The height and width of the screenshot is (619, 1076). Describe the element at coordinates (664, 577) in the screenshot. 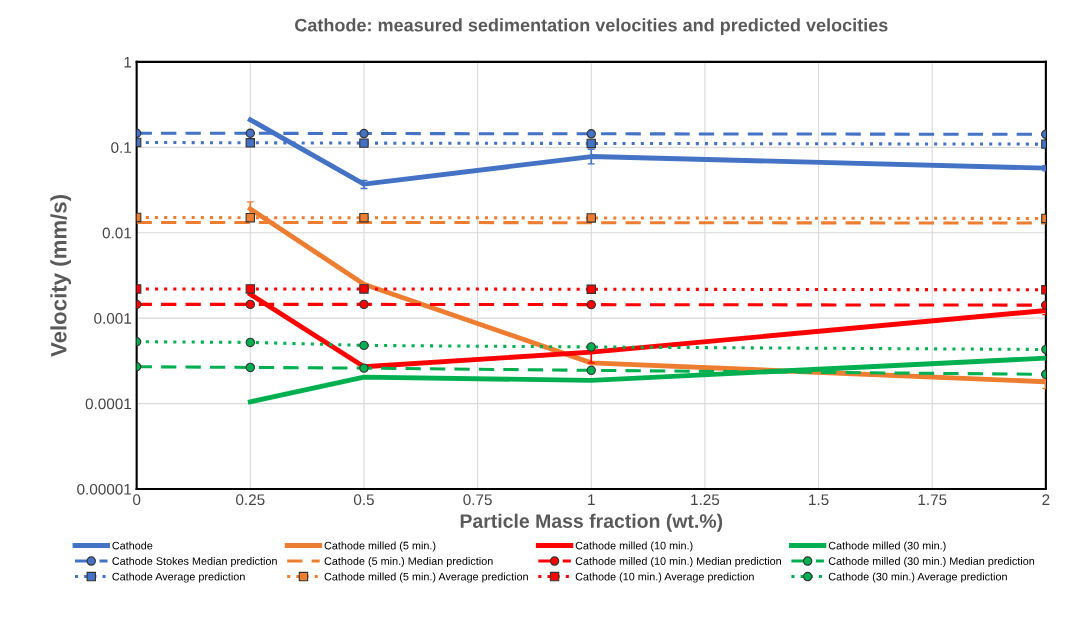

I see `legend-label: Cathode (10 min.) Average prediction` at that location.